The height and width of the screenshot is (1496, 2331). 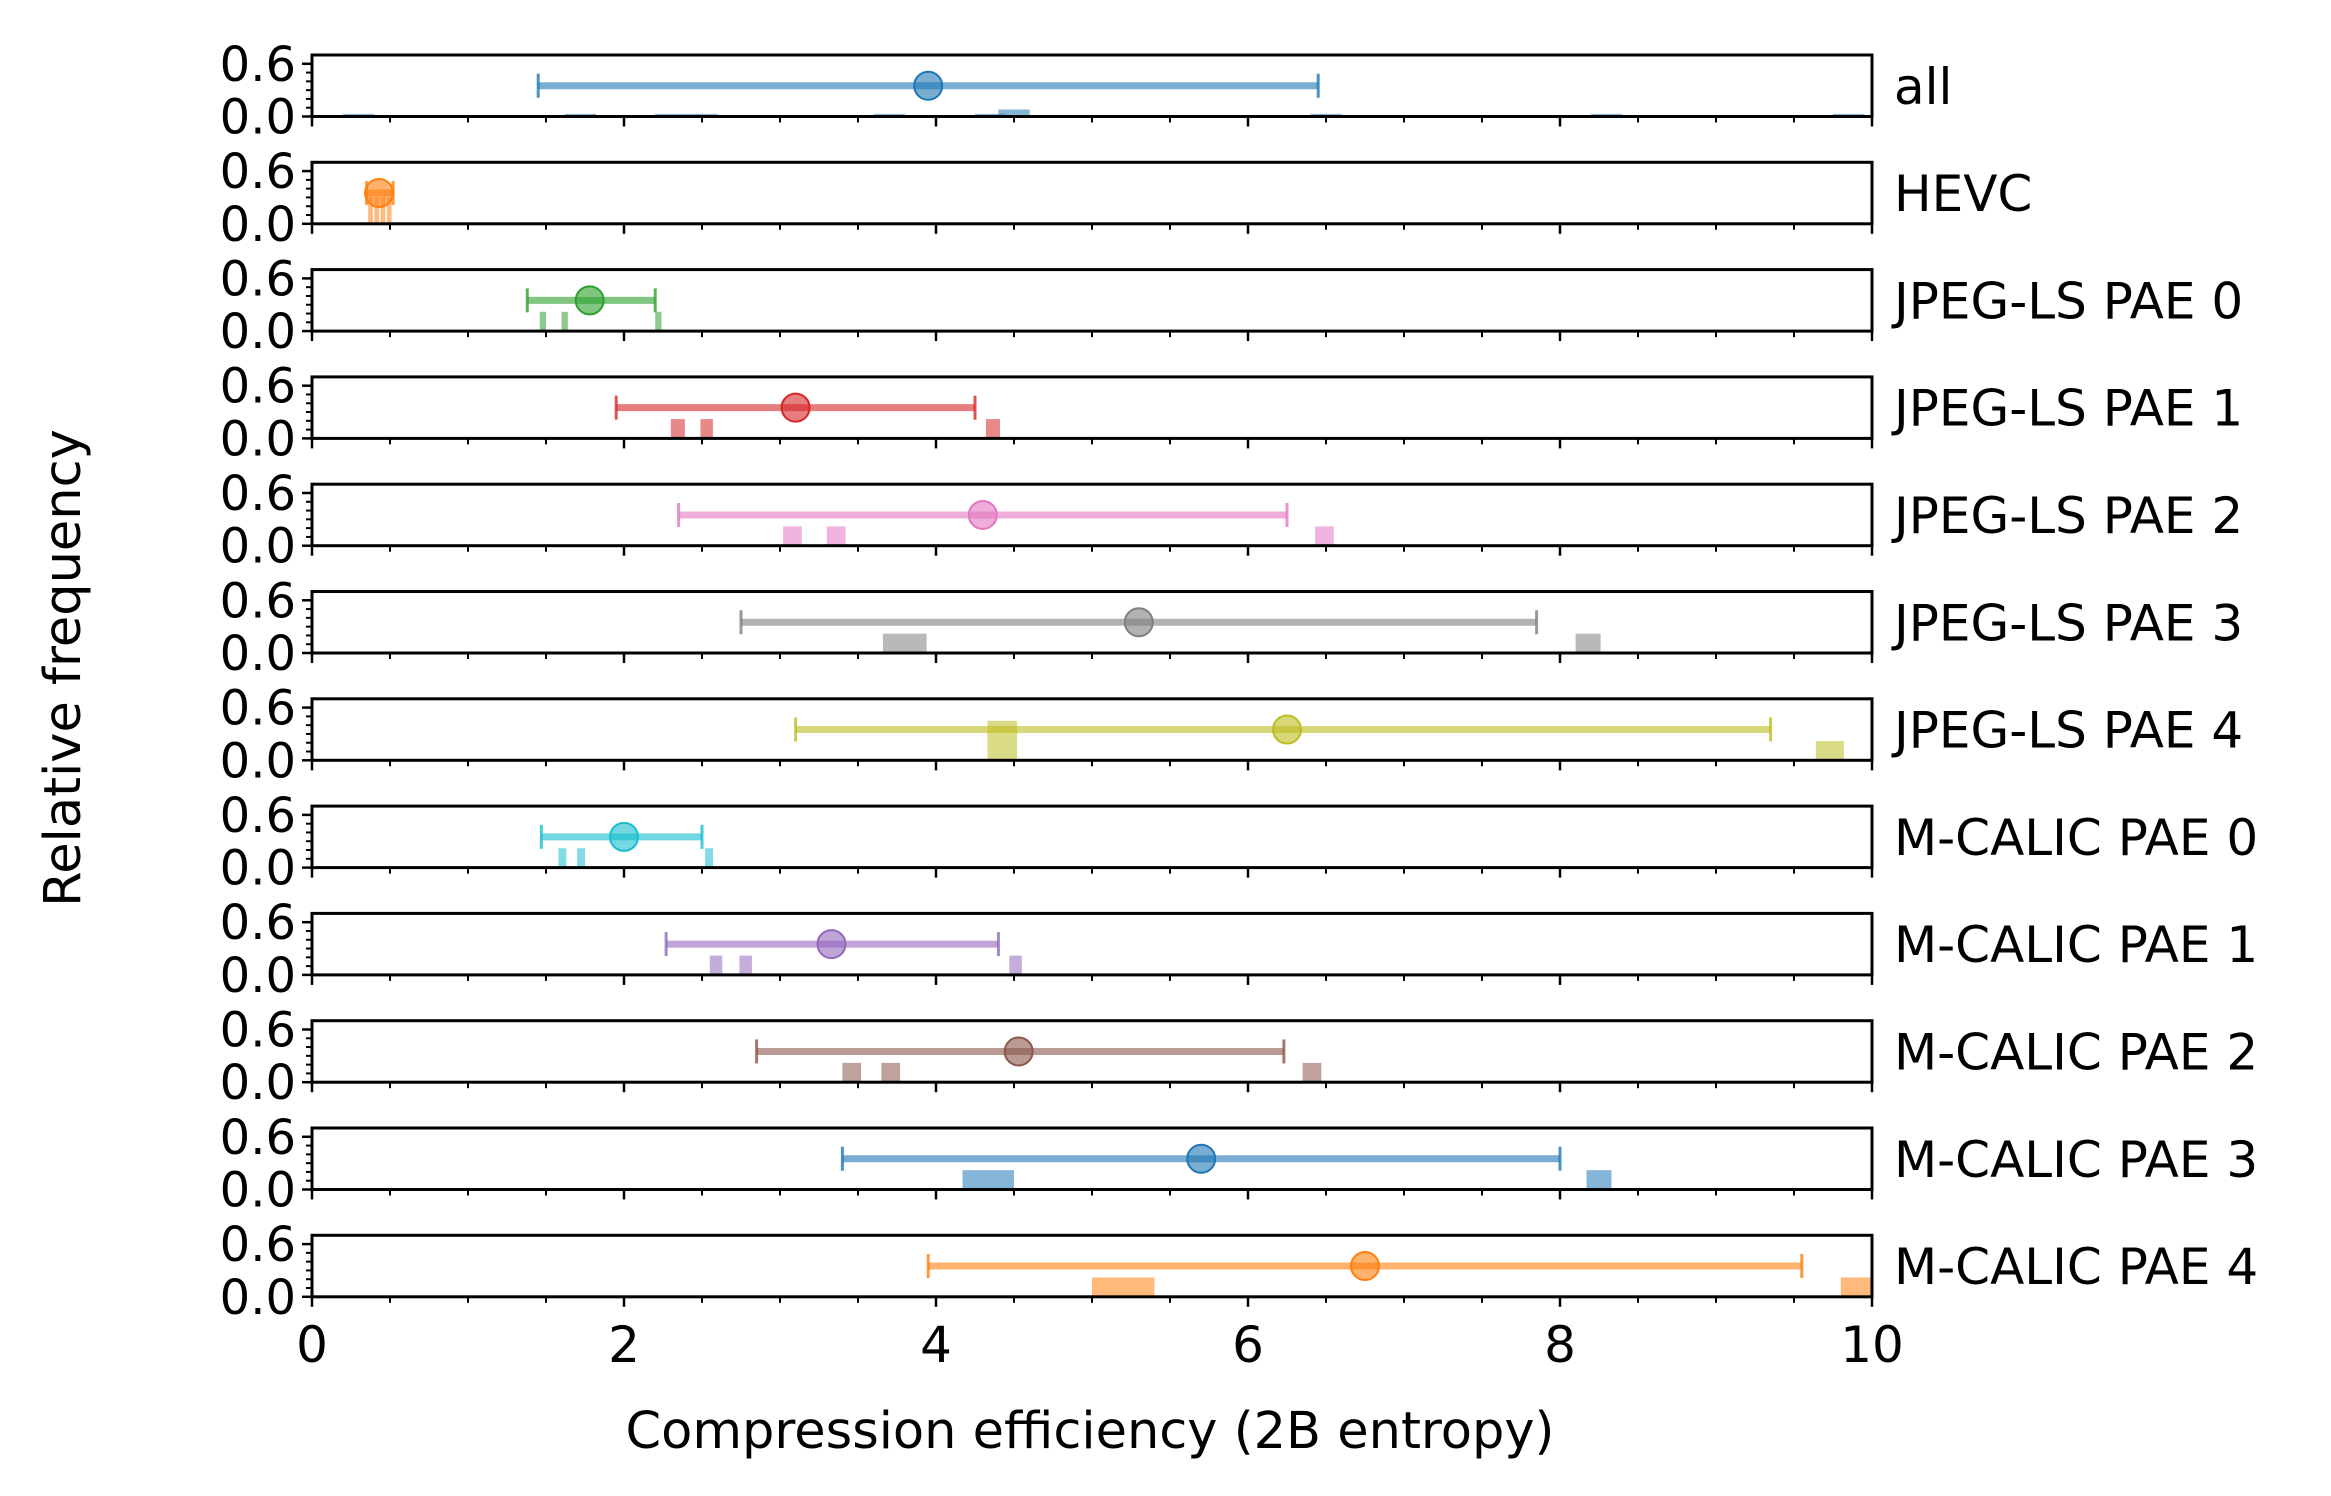 I want to click on panel-label: M-CALIC PAE 2, so click(x=2076, y=1052).